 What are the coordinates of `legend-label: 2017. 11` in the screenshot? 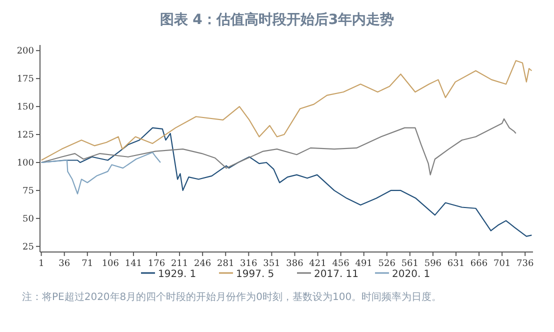 It's located at (336, 274).